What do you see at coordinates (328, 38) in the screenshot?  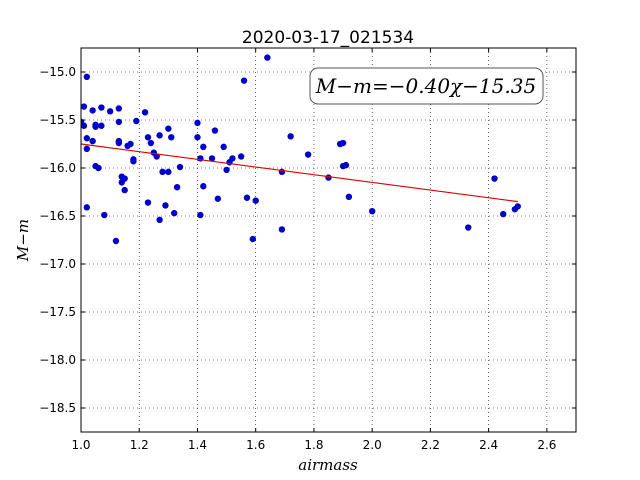 I see `chart-title: 2020-03-17_021534` at bounding box center [328, 38].